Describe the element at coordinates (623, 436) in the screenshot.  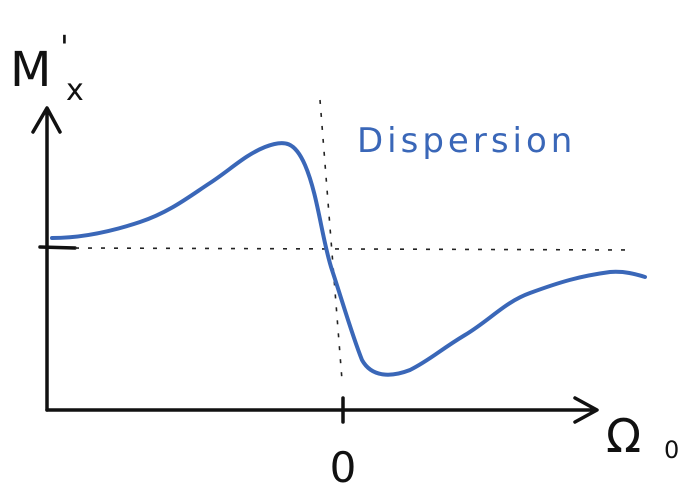
I see `x-label: Ω` at that location.